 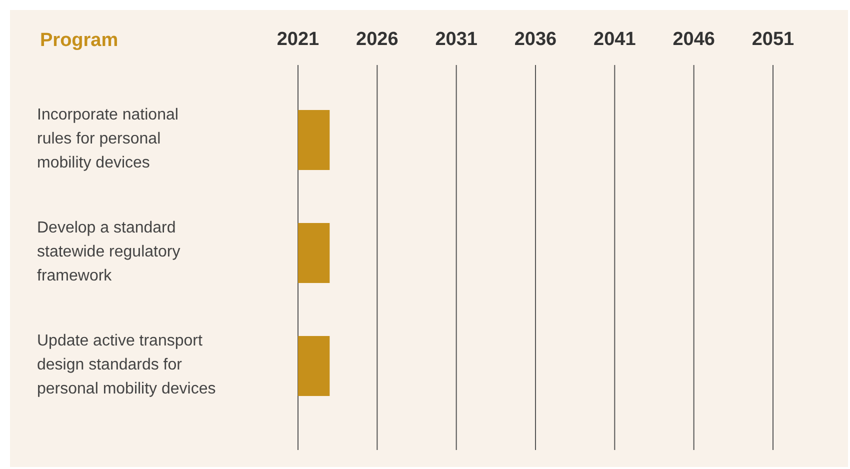 I want to click on x-tick-label: 2036, so click(x=535, y=39).